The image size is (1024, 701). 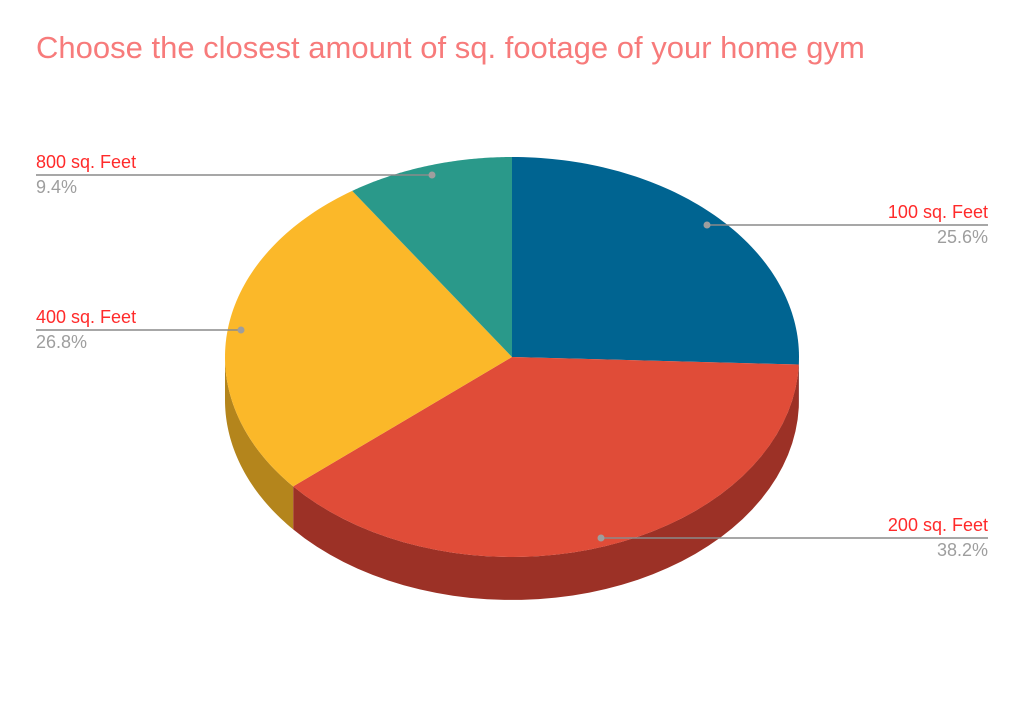 What do you see at coordinates (962, 550) in the screenshot?
I see `slice-percent-1: 38.2%` at bounding box center [962, 550].